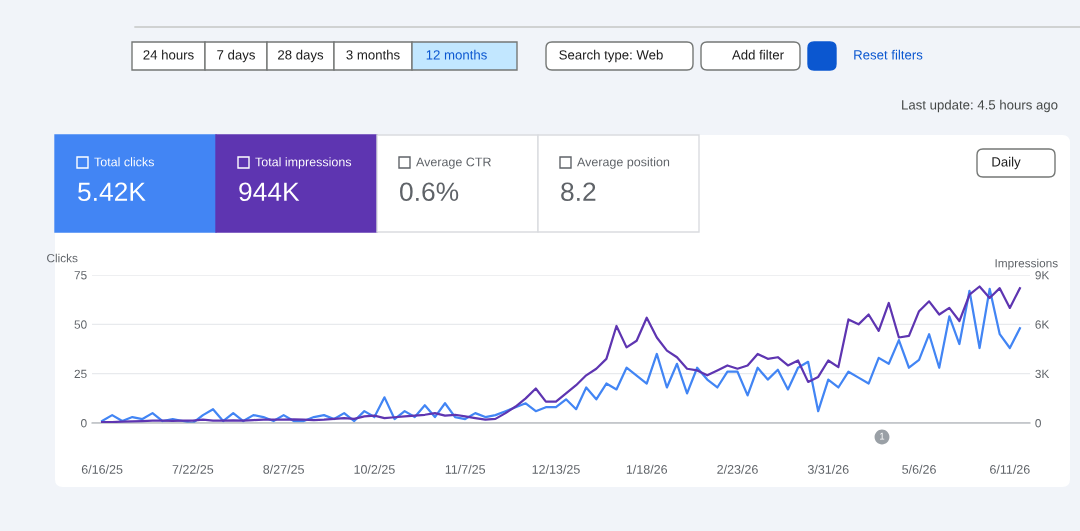 The width and height of the screenshot is (1080, 531). I want to click on text: 5.42K, so click(112, 192).